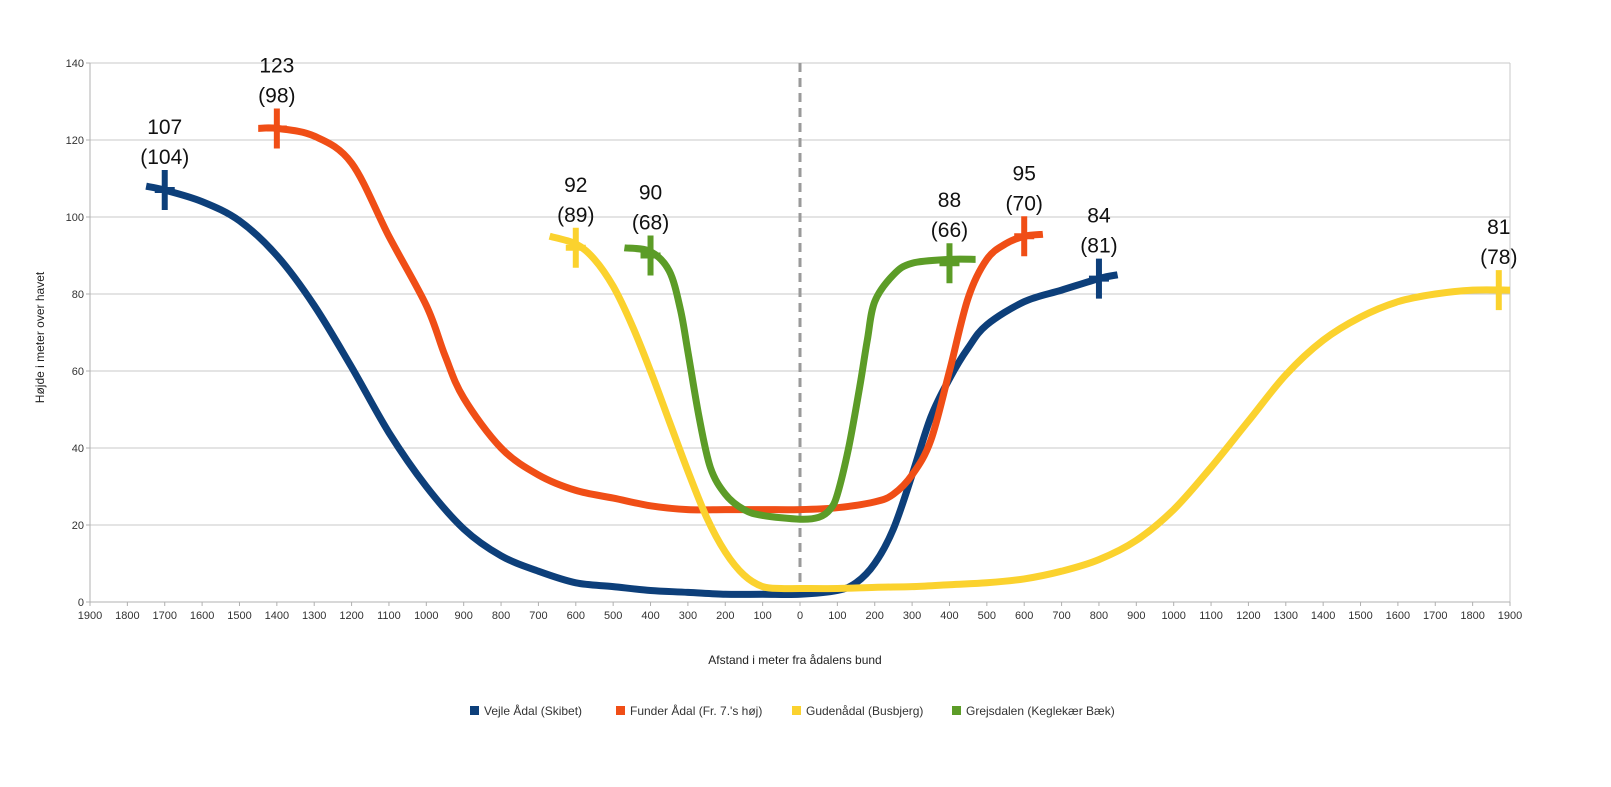 The width and height of the screenshot is (1611, 787). Describe the element at coordinates (389, 616) in the screenshot. I see `x-tick-label-8: 1100` at that location.